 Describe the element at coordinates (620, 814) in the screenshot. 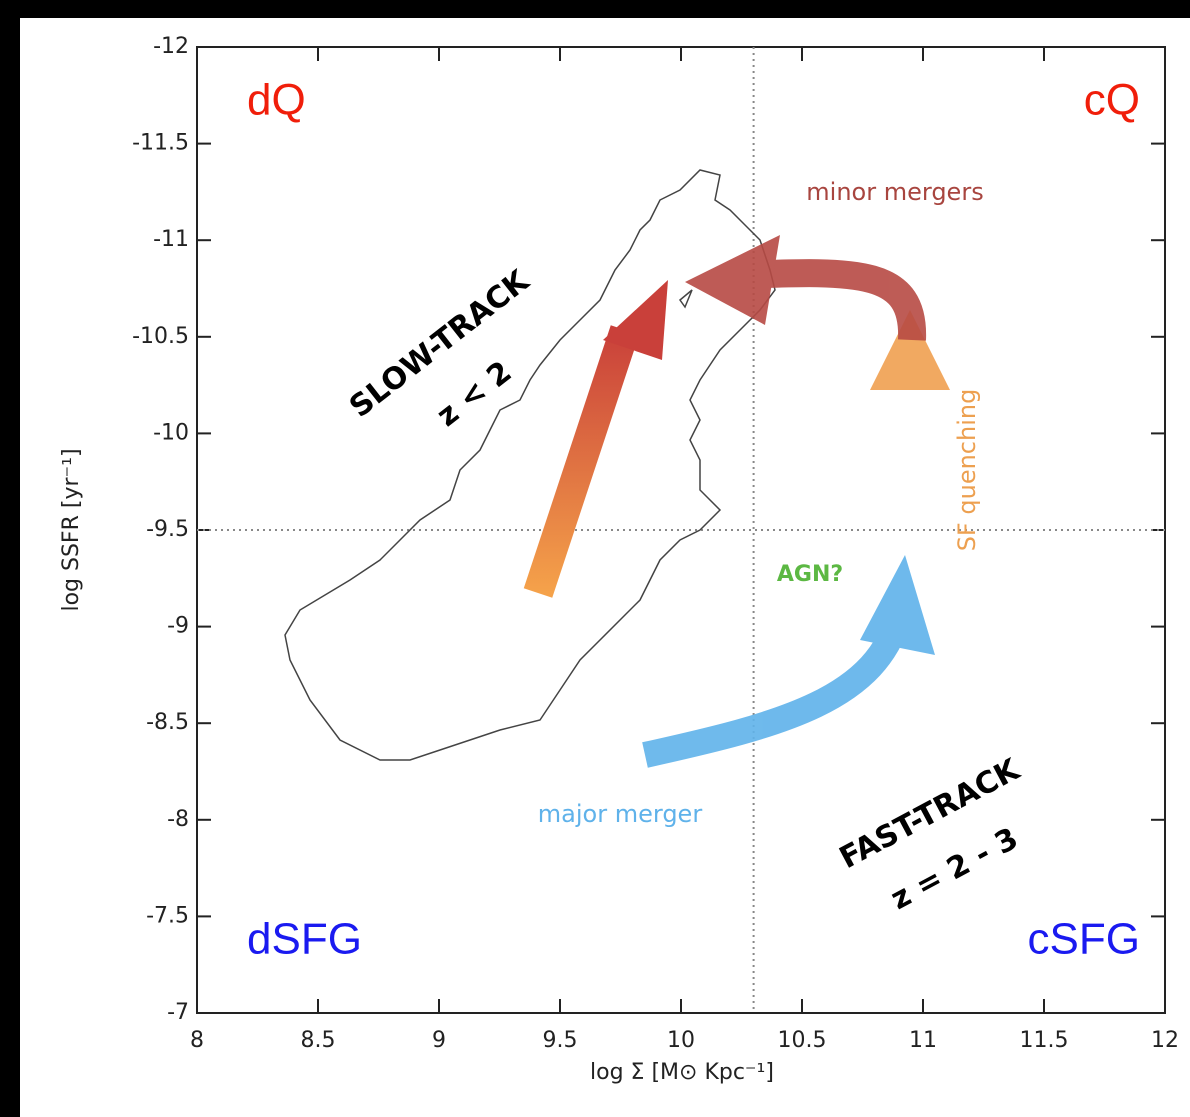

I see `annotation: major merger` at that location.